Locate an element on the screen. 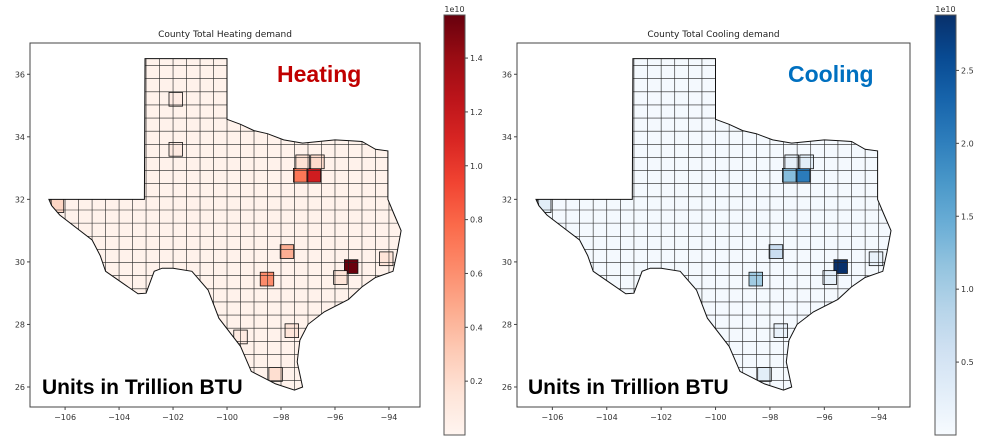  colorbar-tick-label: 1.2 is located at coordinates (476, 112).